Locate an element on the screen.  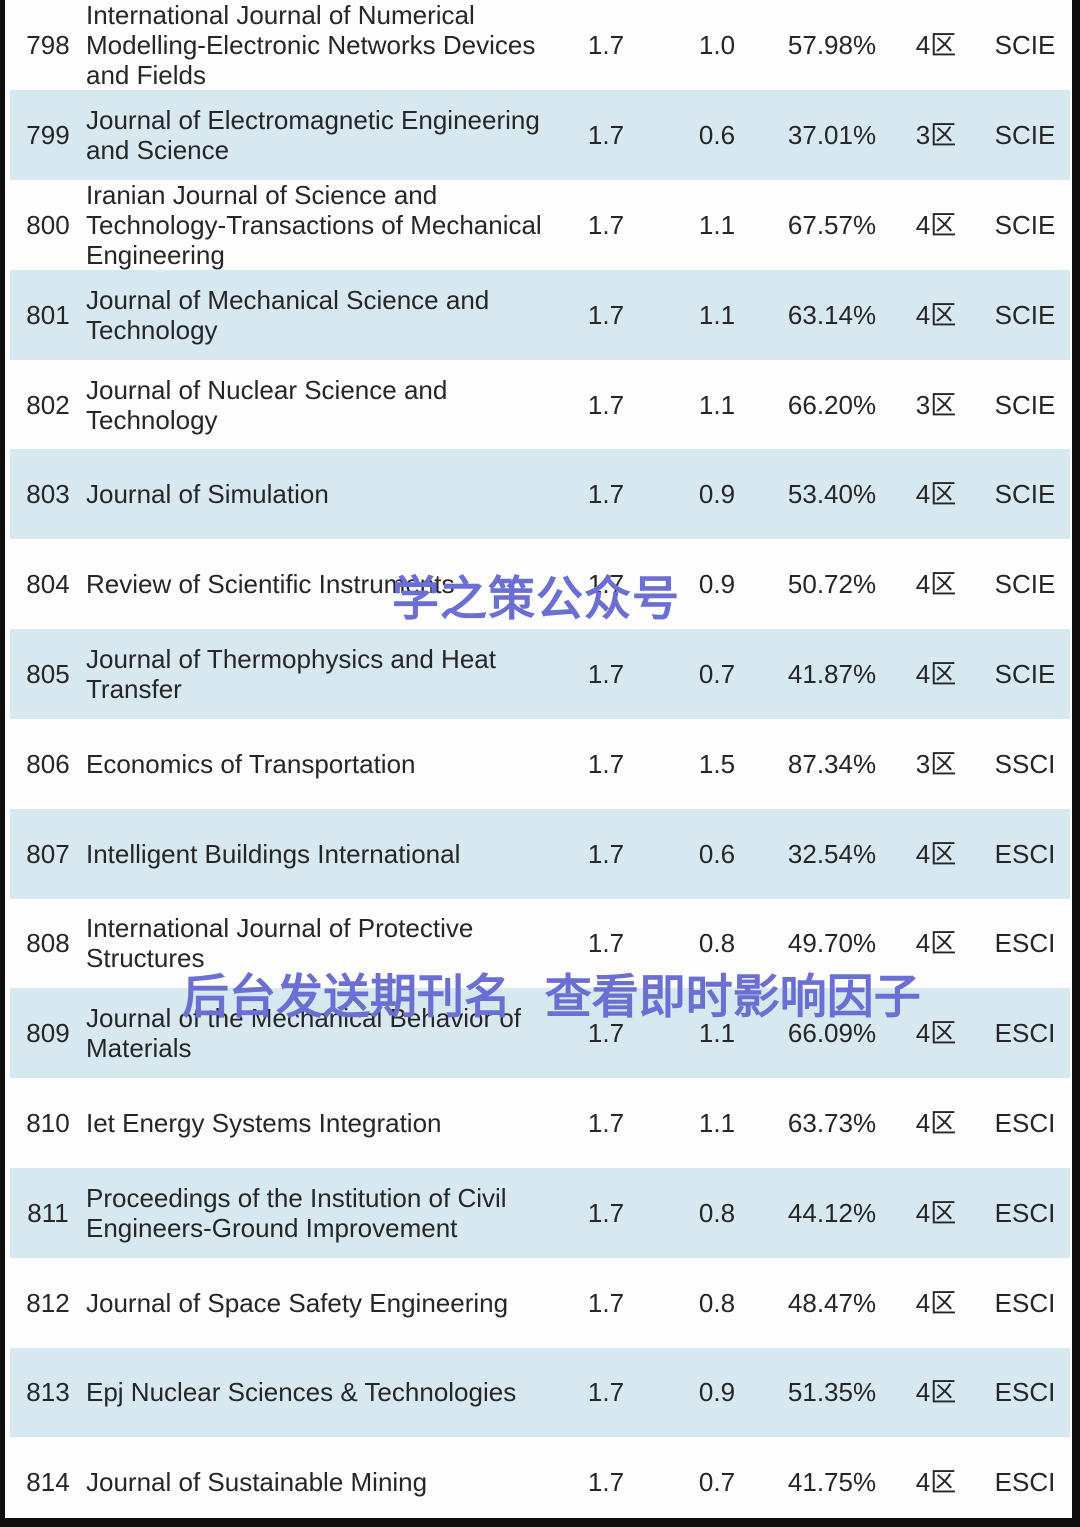
row-rank-number: 800 is located at coordinates (48, 224).